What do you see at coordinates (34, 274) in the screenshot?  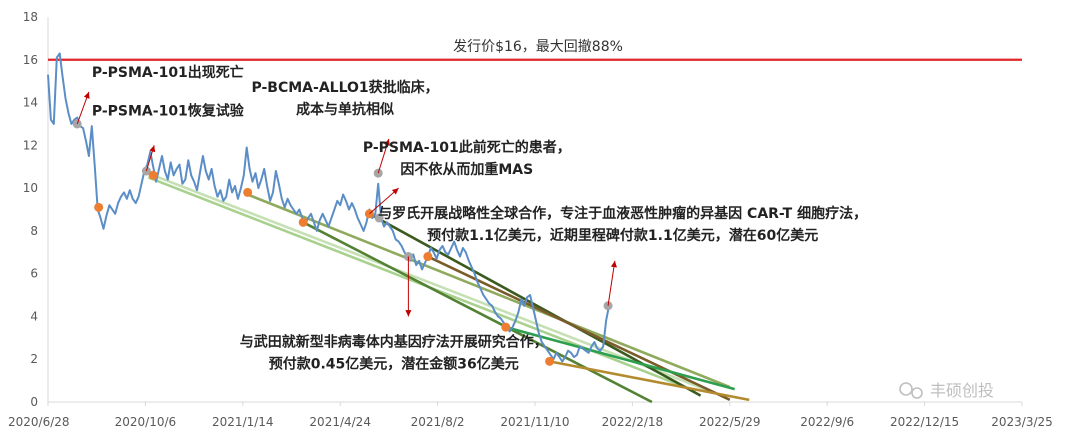 I see `y-tick-label: 6` at bounding box center [34, 274].